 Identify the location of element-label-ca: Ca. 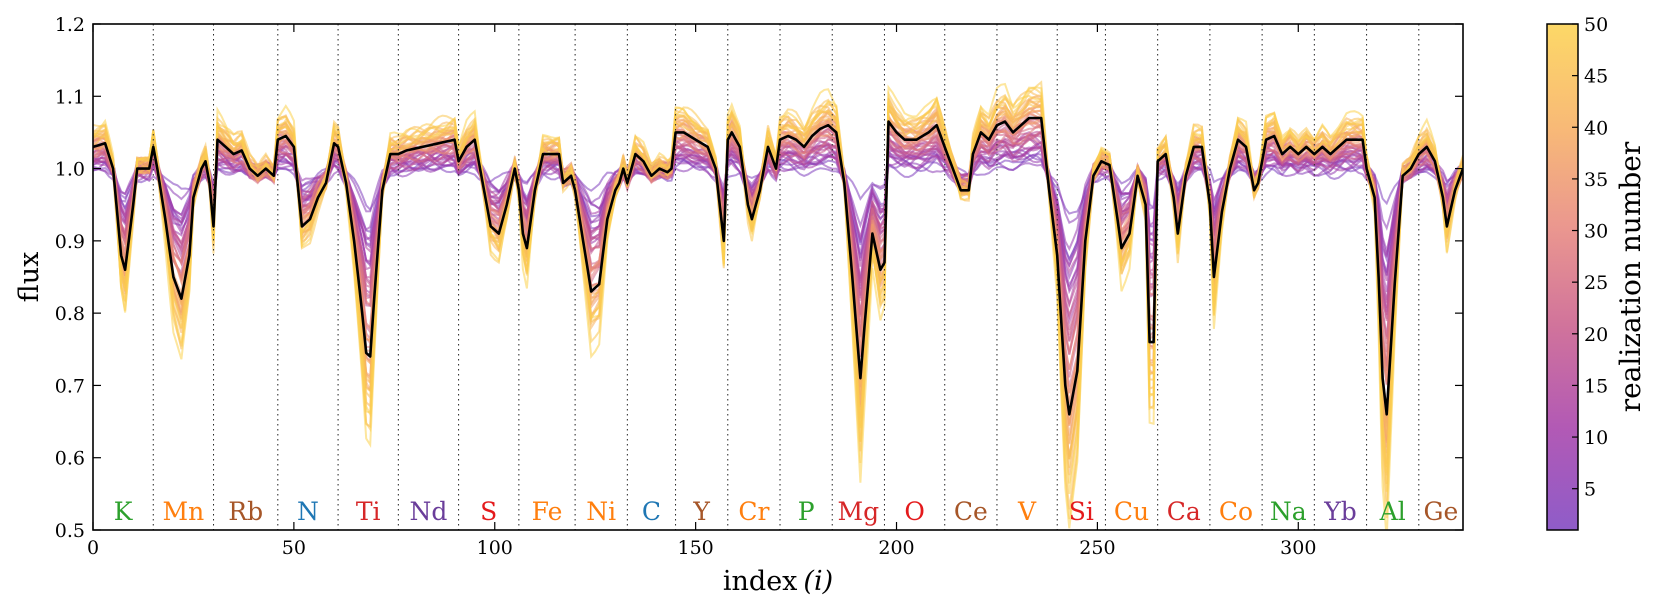
(1184, 511).